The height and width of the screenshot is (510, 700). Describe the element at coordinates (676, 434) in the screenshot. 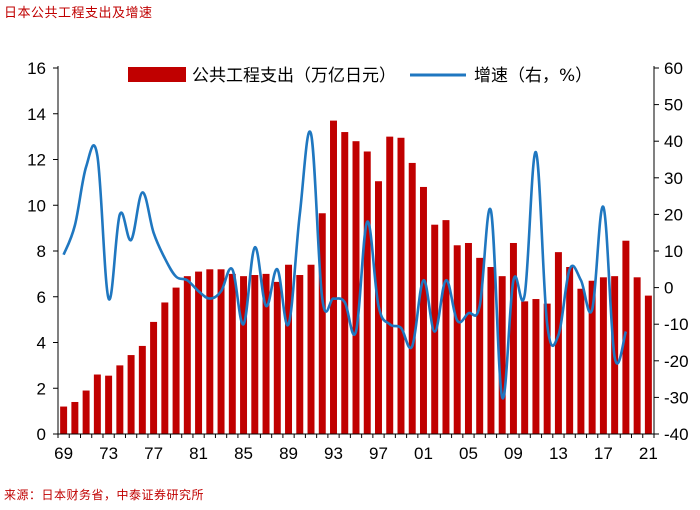

I see `y-right-tick-label: -40` at that location.